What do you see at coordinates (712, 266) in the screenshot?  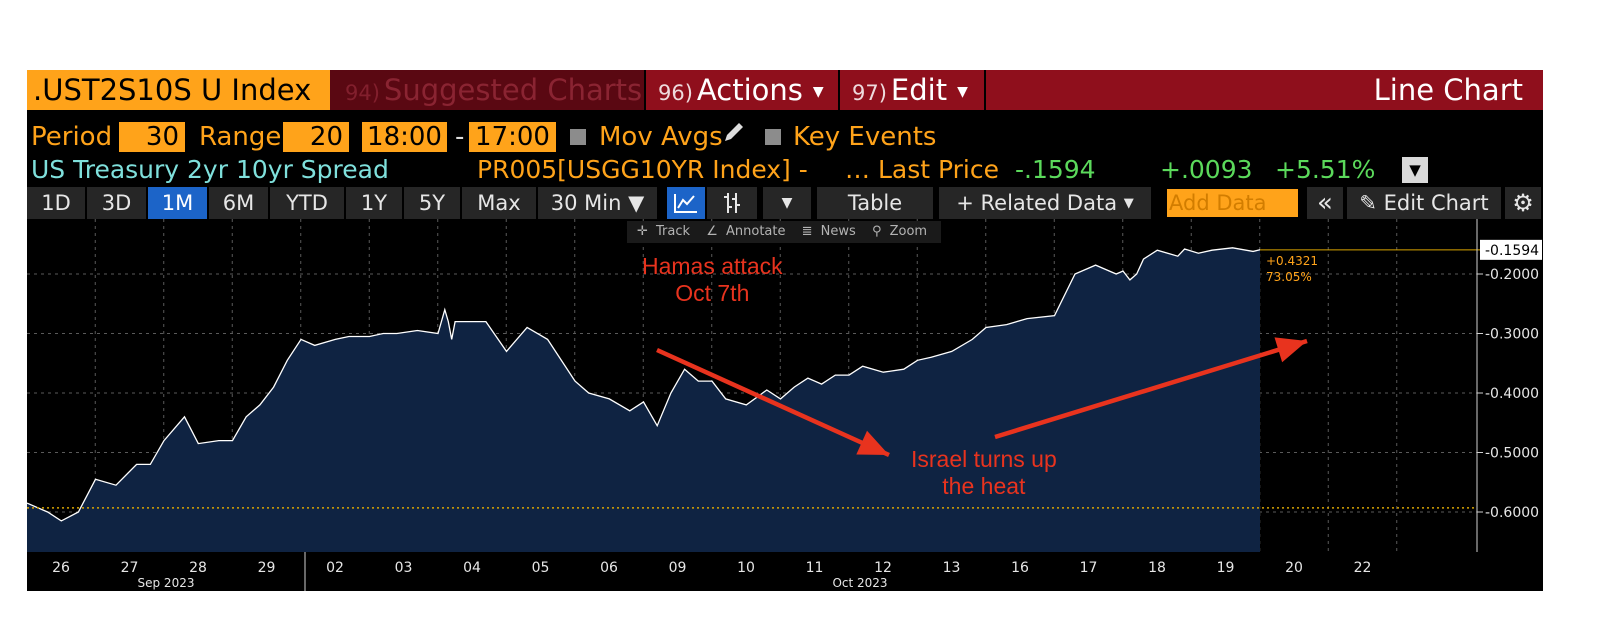 I see `annotation-hamas-line1: Hamas attack` at bounding box center [712, 266].